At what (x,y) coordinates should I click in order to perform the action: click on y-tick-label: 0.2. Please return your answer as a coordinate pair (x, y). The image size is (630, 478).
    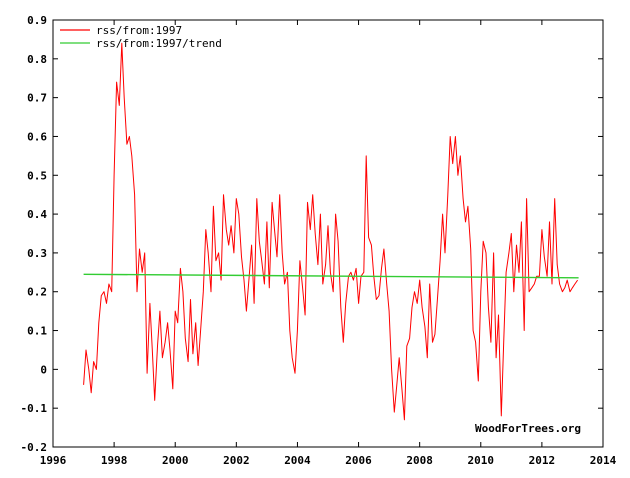
    Looking at the image, I should click on (37, 292).